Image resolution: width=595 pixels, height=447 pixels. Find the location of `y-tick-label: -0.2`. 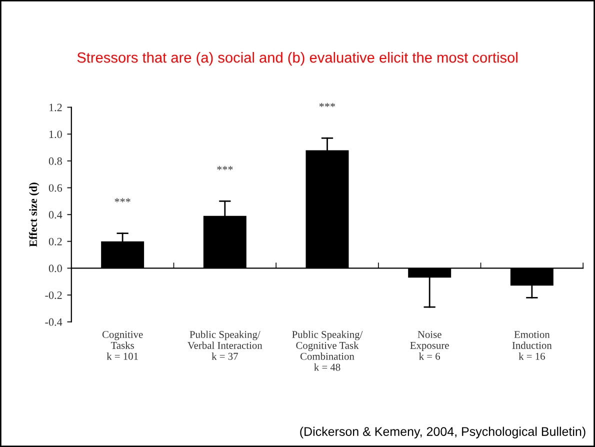

y-tick-label: -0.2 is located at coordinates (53, 295).